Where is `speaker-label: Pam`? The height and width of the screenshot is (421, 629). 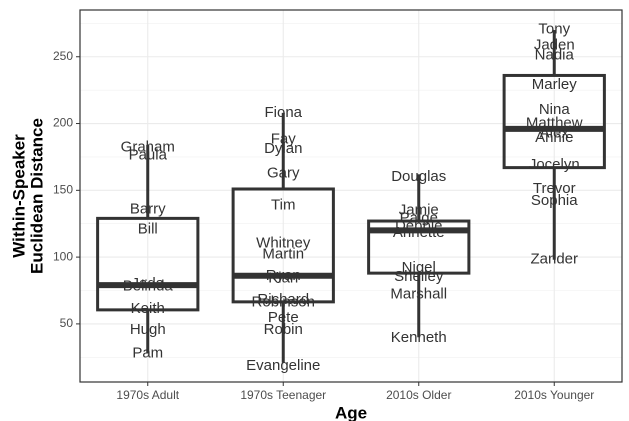
speaker-label: Pam is located at coordinates (147, 352).